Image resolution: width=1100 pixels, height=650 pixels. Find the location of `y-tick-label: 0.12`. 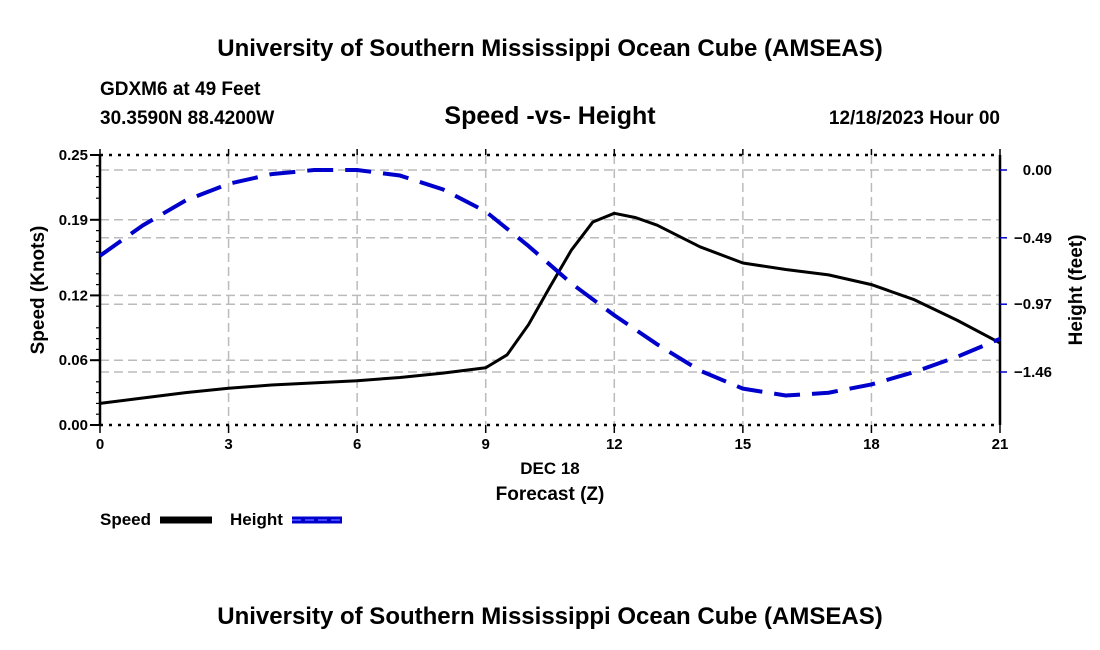

y-tick-label: 0.12 is located at coordinates (73, 295).